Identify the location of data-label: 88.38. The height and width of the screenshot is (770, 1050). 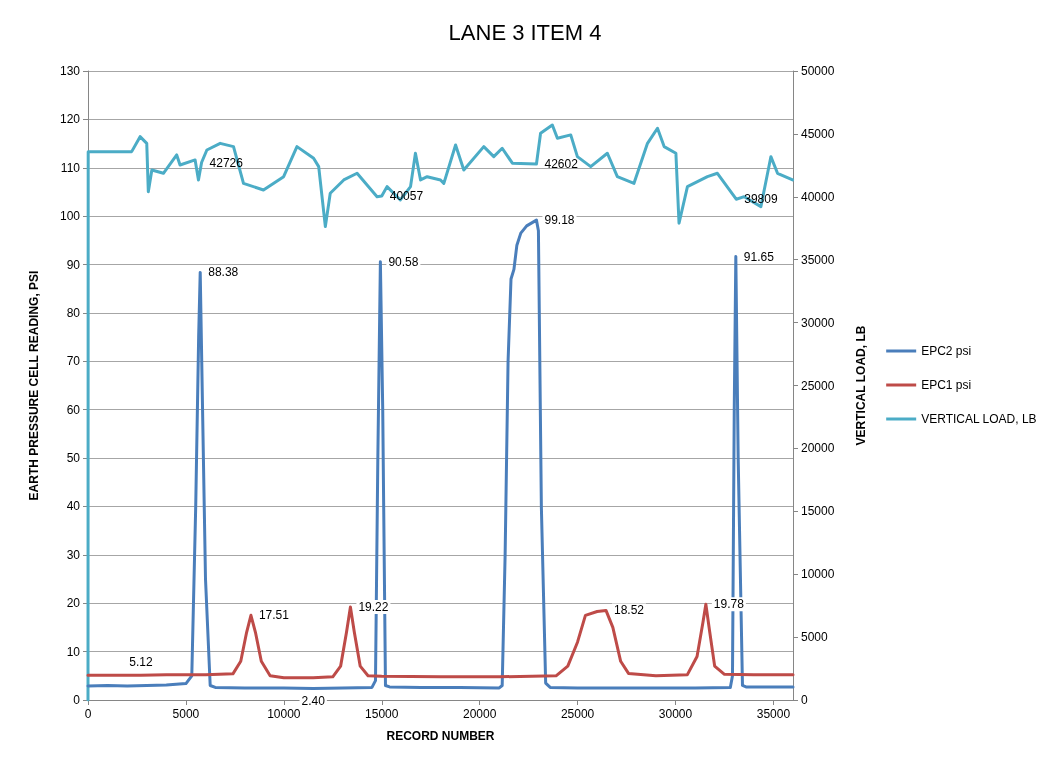
(223, 272).